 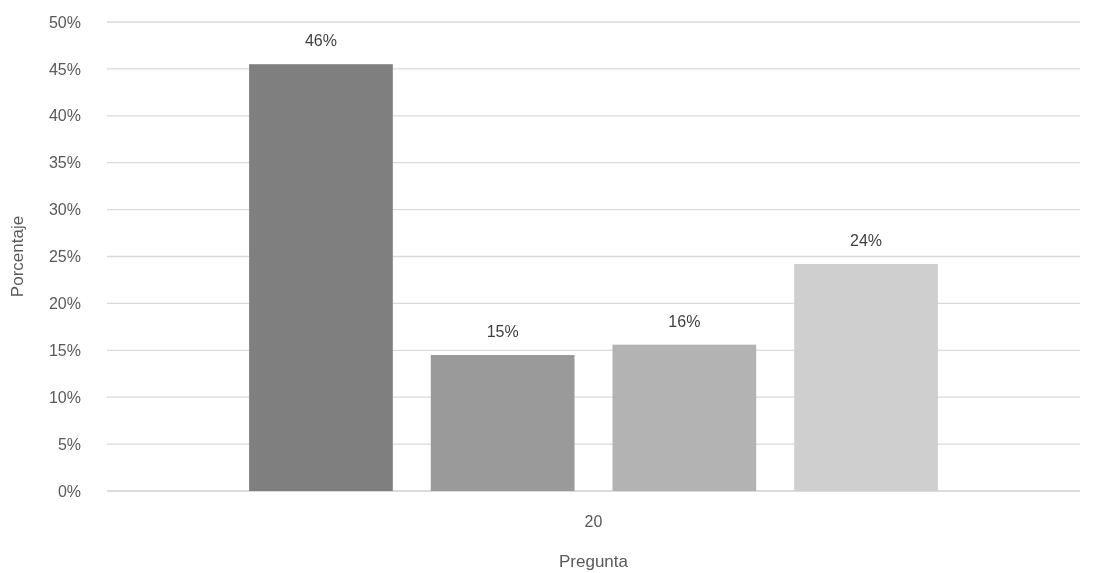 What do you see at coordinates (593, 521) in the screenshot?
I see `x-tick-label: 20` at bounding box center [593, 521].